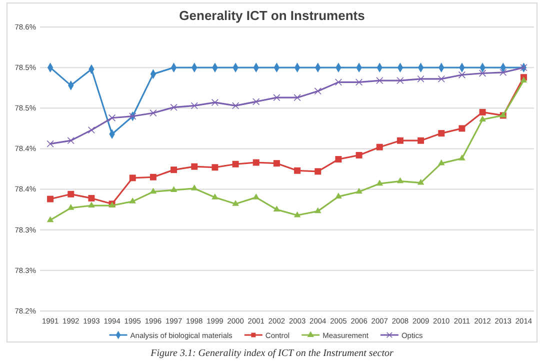  What do you see at coordinates (272, 15) in the screenshot?
I see `chart-title: Generality ICT on Instruments` at bounding box center [272, 15].